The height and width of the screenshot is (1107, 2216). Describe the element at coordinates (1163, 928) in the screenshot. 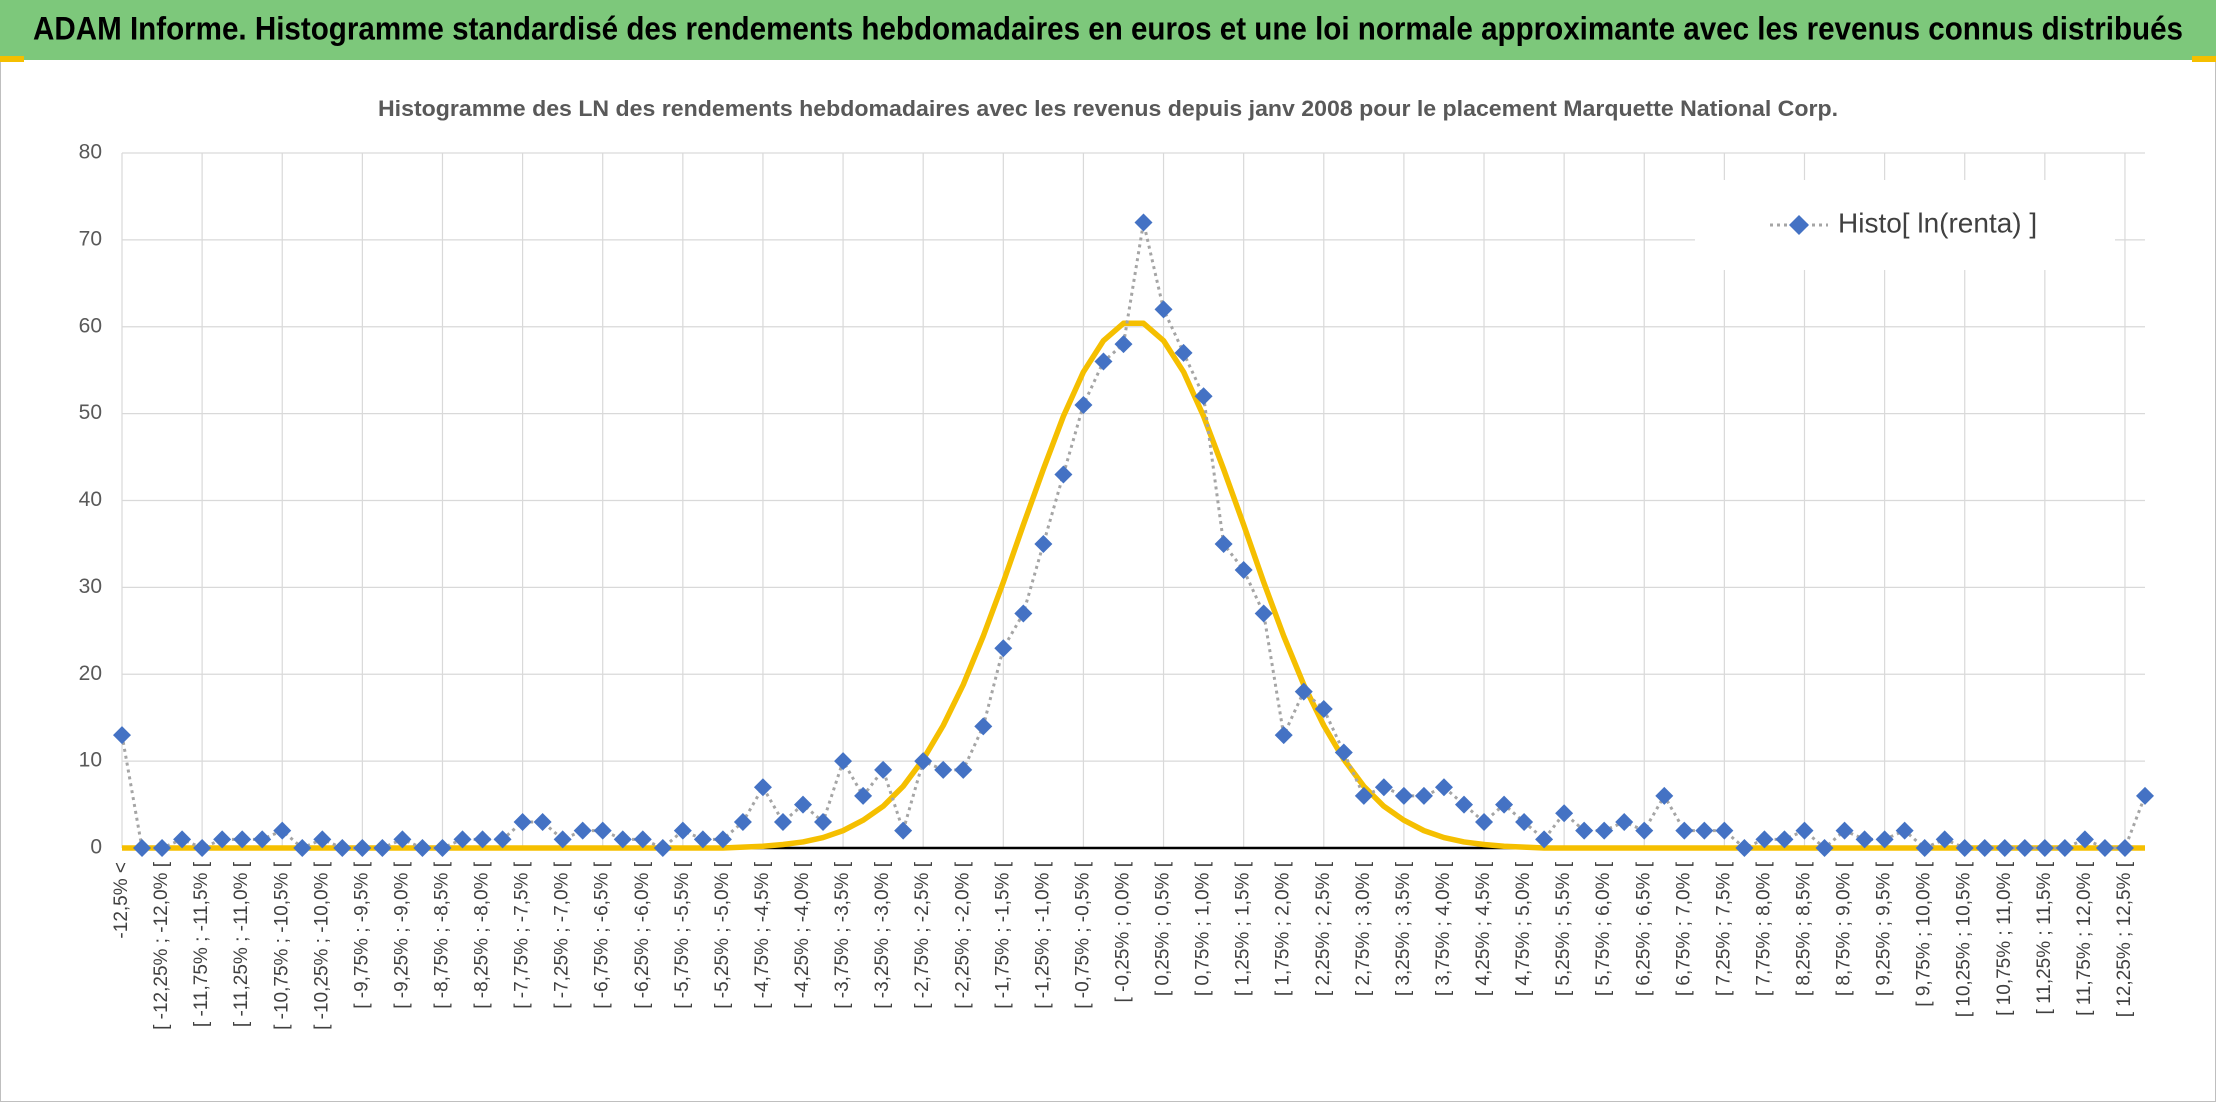

I see `x-tick-label: [ 0,25% ; 0,5% [` at that location.